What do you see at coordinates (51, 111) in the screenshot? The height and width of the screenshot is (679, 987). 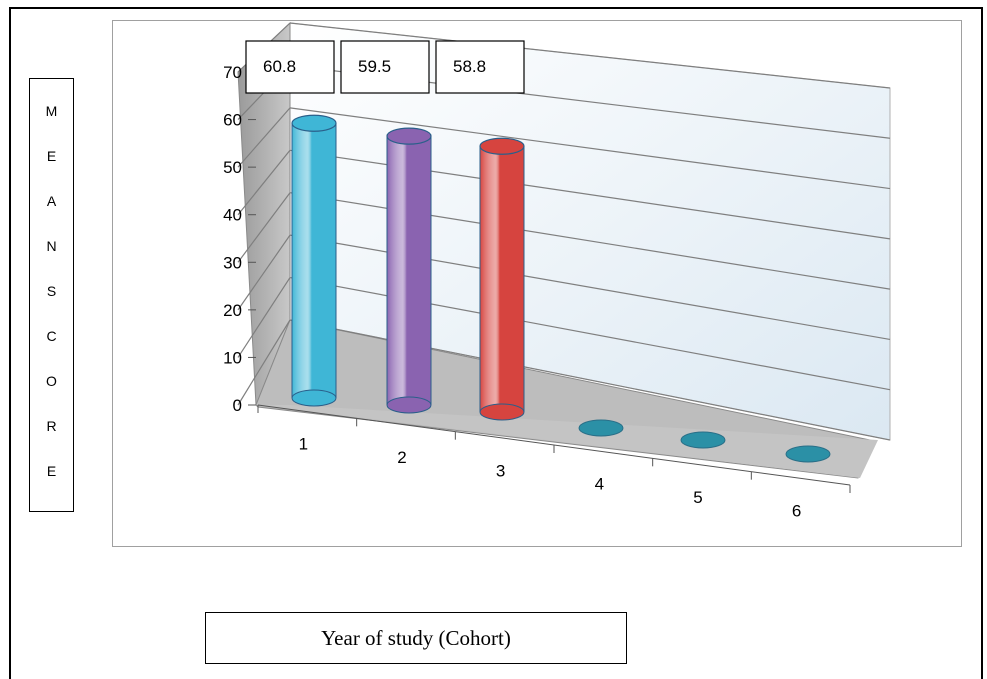 I see `y-axis-title-letter: M` at bounding box center [51, 111].